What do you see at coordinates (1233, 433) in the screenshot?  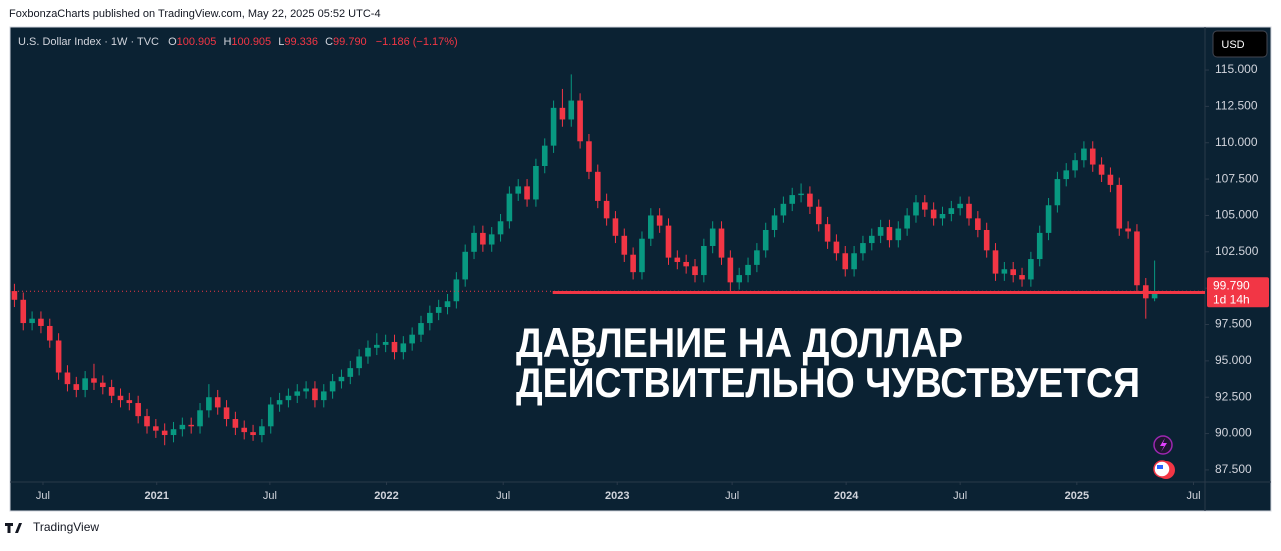 I see `y-tick-label: 90.000` at bounding box center [1233, 433].